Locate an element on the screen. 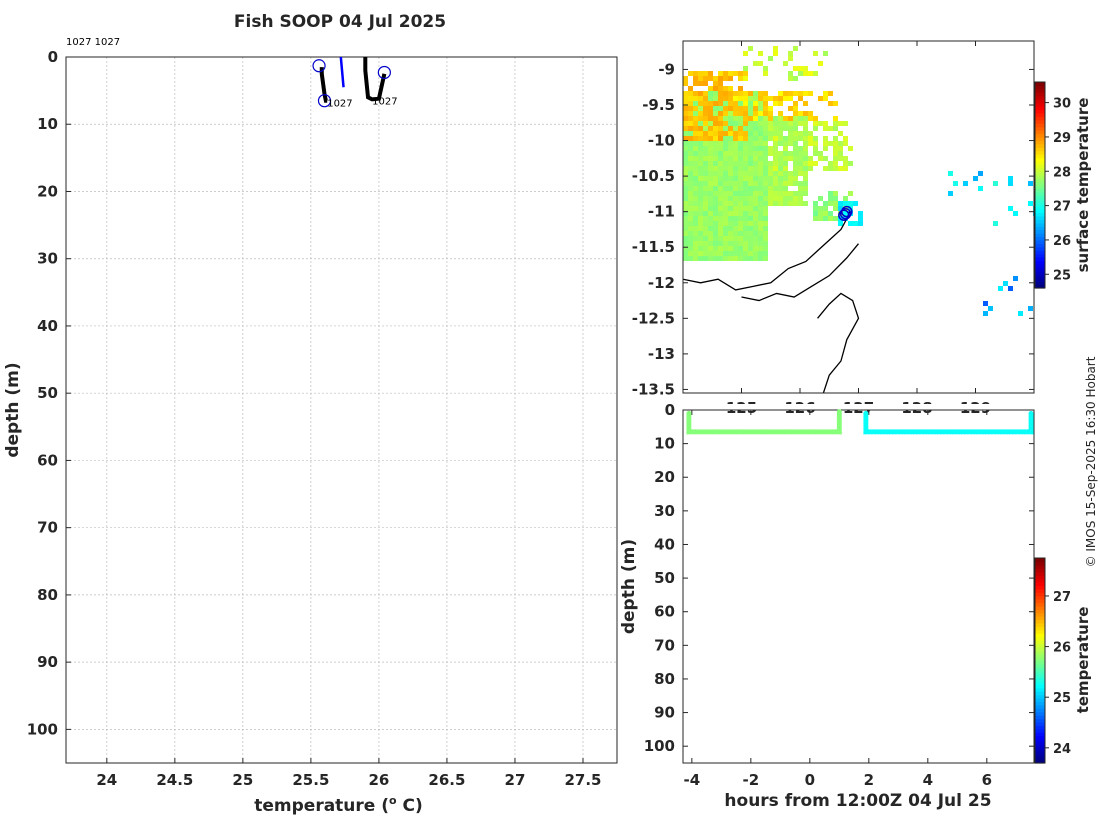 The width and height of the screenshot is (1100, 820). depth-time-y-tick-label: 50 is located at coordinates (664, 578).